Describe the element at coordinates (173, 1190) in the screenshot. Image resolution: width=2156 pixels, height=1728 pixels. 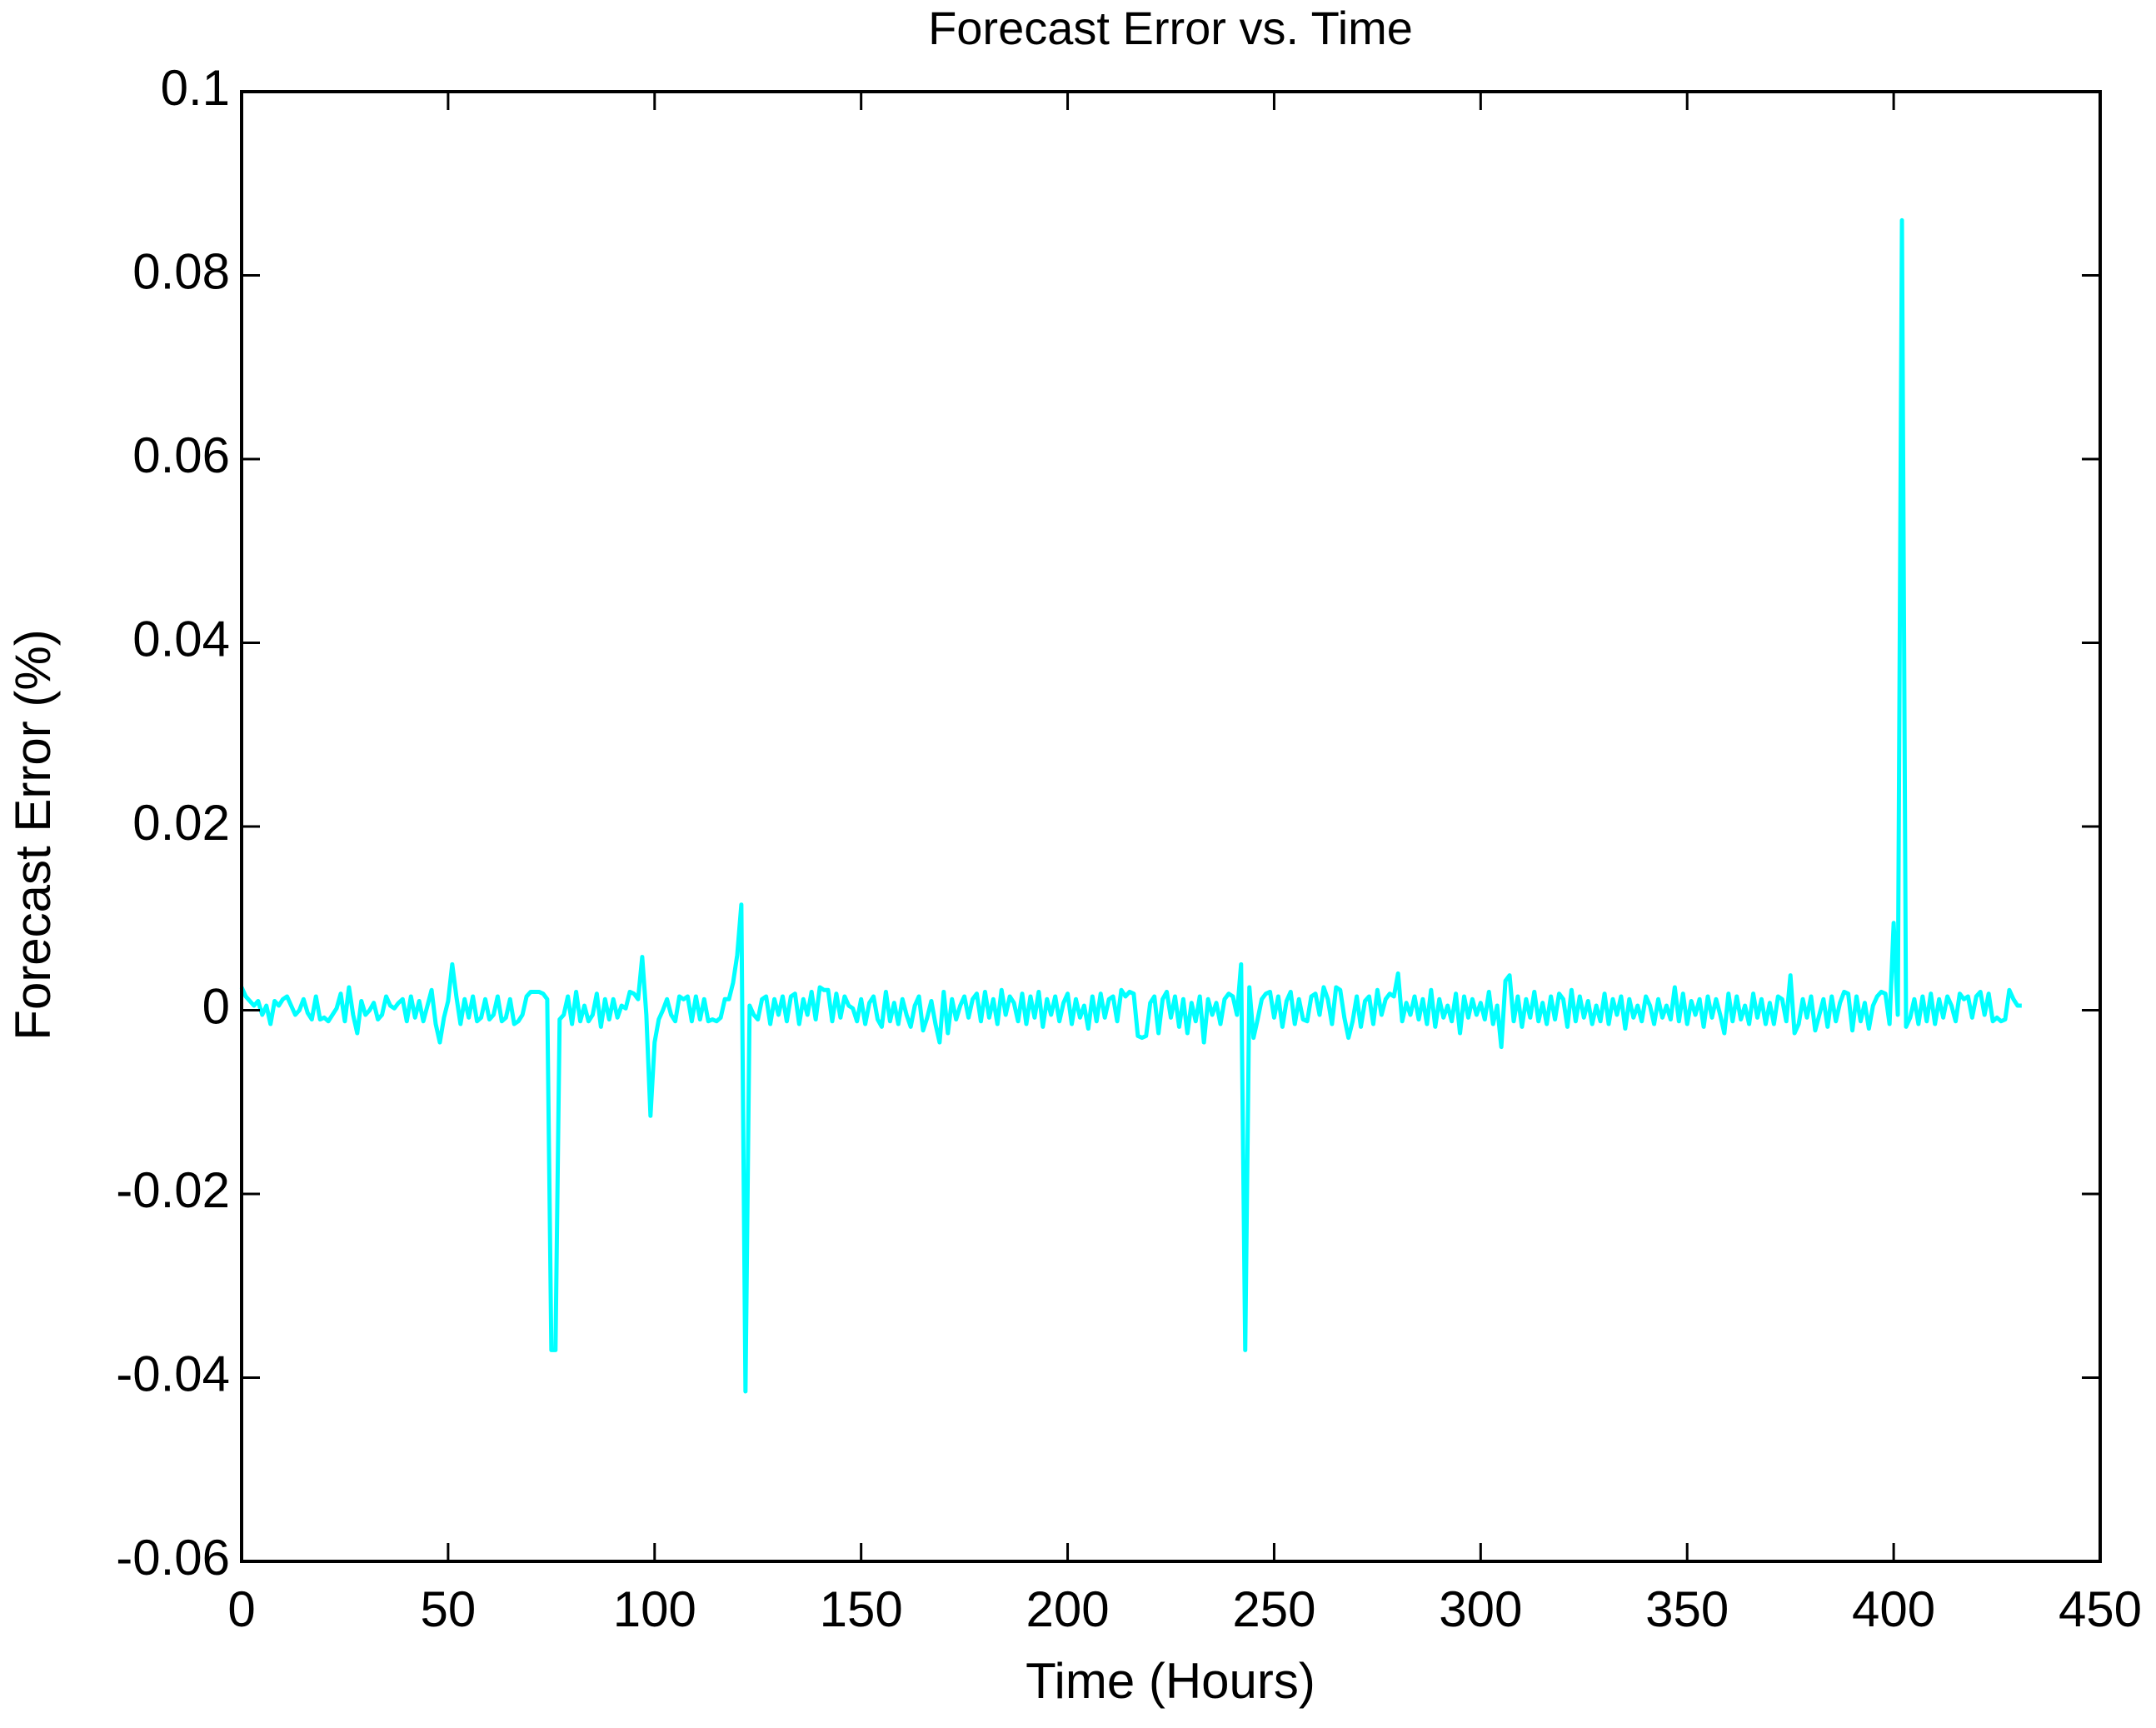
I see `y-tick-label: -0.02` at that location.